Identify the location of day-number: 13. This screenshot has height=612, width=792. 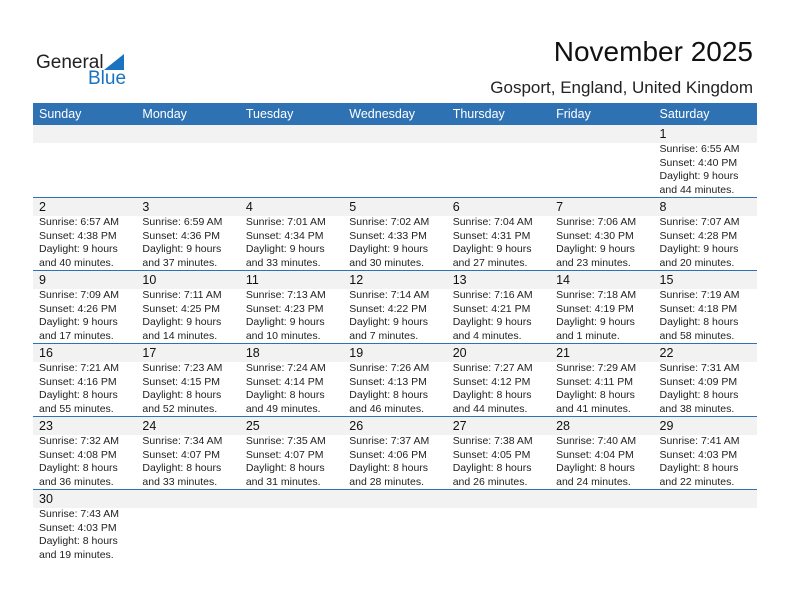
(459, 280).